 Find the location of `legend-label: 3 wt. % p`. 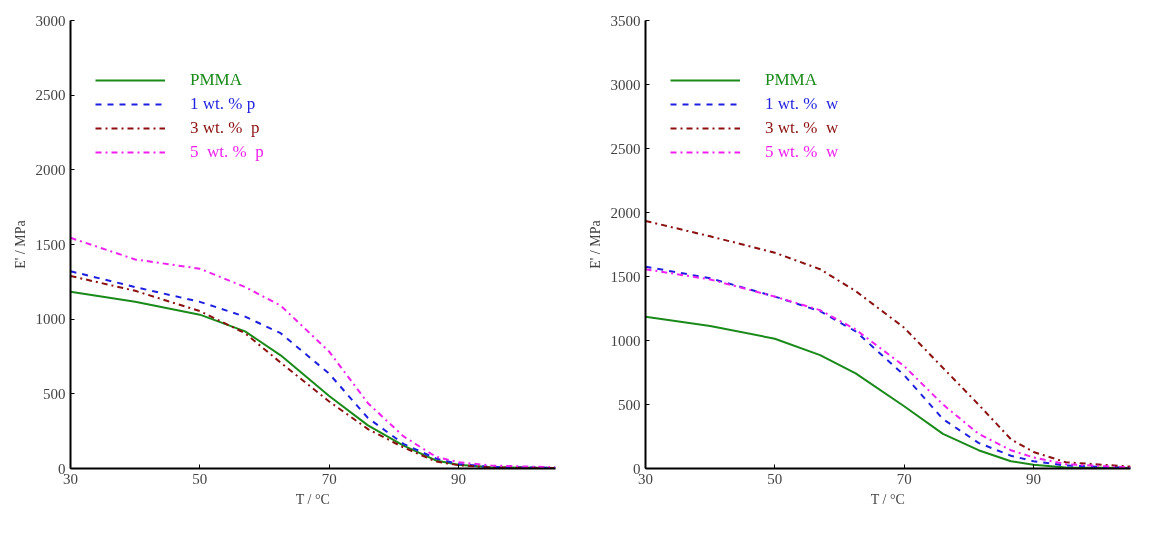

legend-label: 3 wt. % p is located at coordinates (225, 128).